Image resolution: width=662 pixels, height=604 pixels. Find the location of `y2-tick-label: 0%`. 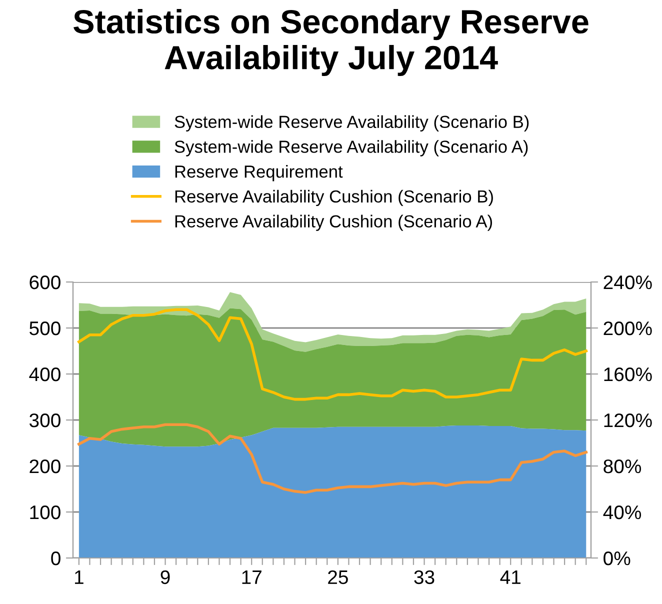

y2-tick-label: 0% is located at coordinates (617, 558).